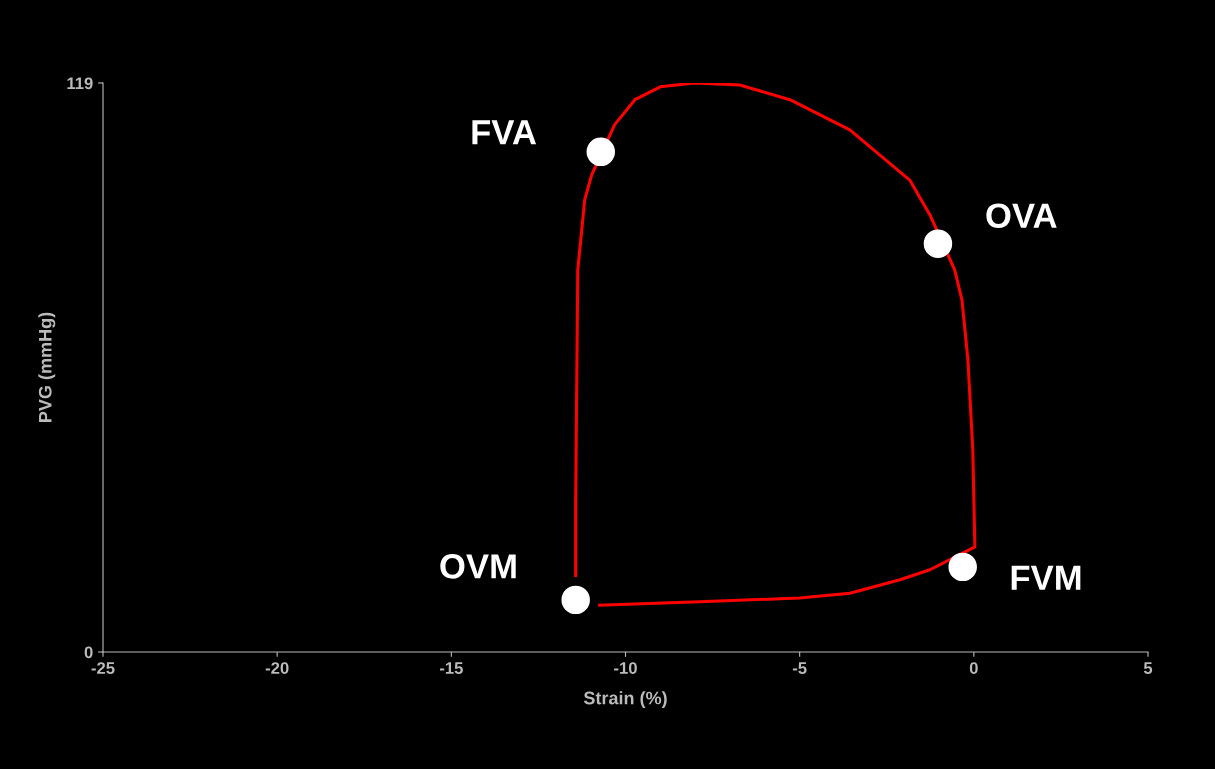  Describe the element at coordinates (1021, 215) in the screenshot. I see `annotation: OVA` at that location.